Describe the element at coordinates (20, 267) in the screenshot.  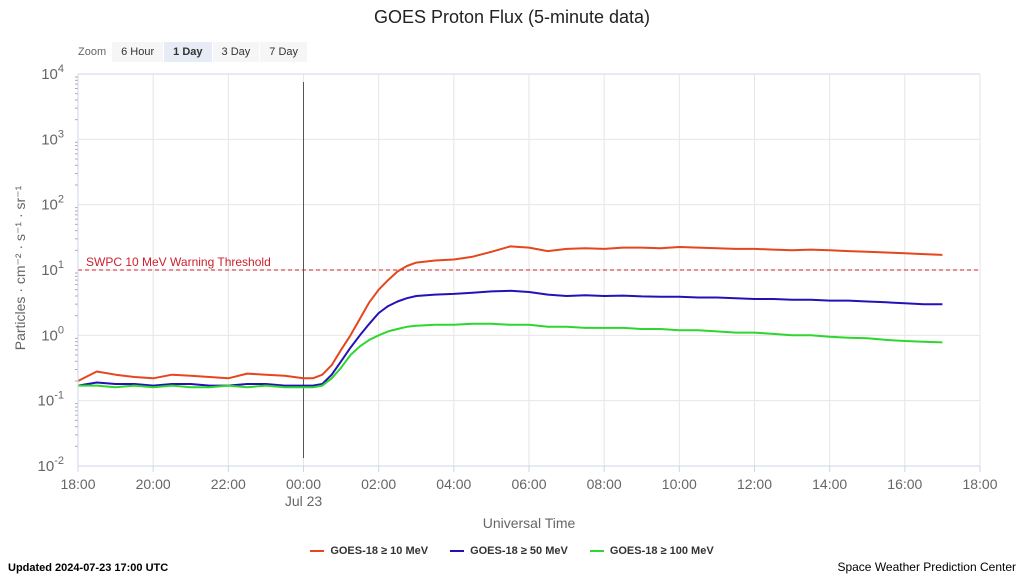
I see `y-axis-title: Particles · cm⁻² · s⁻¹ · sr⁻¹` at that location.